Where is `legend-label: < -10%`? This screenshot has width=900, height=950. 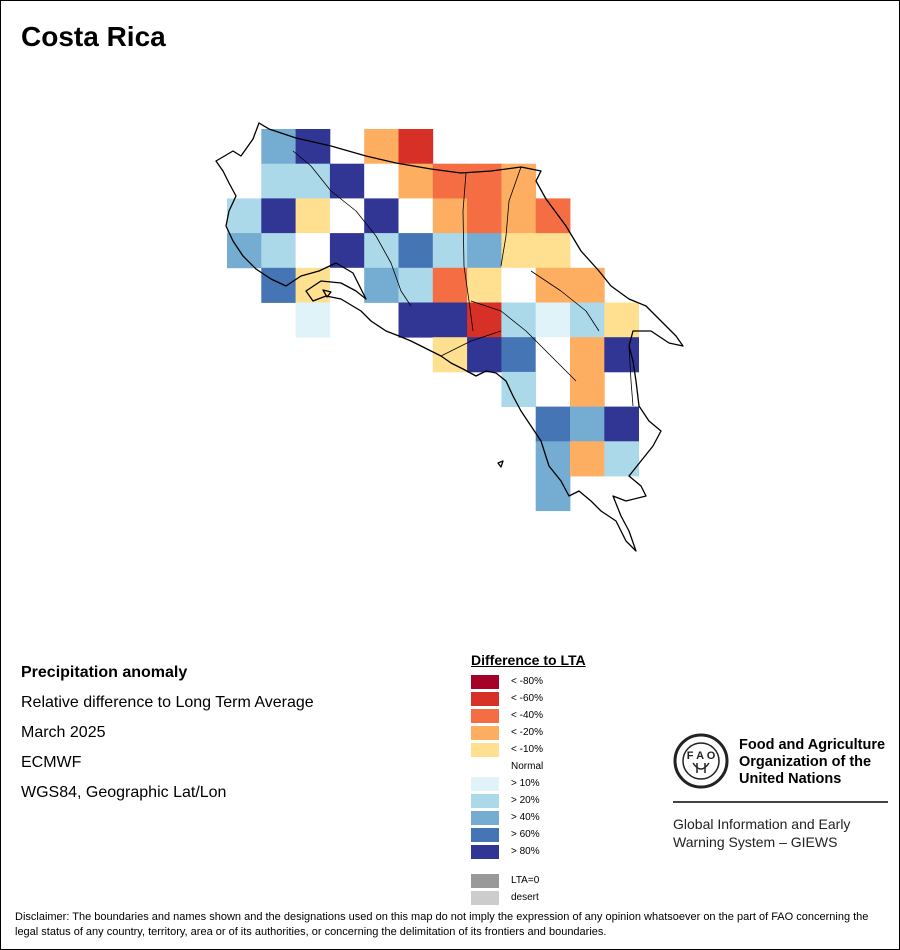 legend-label: < -10% is located at coordinates (527, 749).